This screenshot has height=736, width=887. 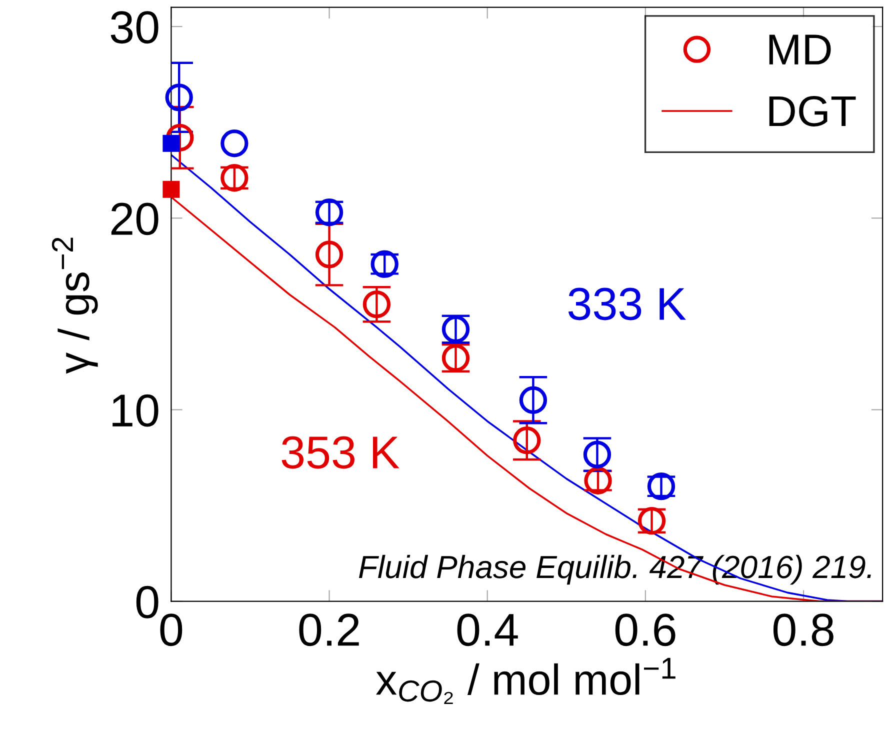 I want to click on x-tick-label: 0, so click(x=171, y=630).